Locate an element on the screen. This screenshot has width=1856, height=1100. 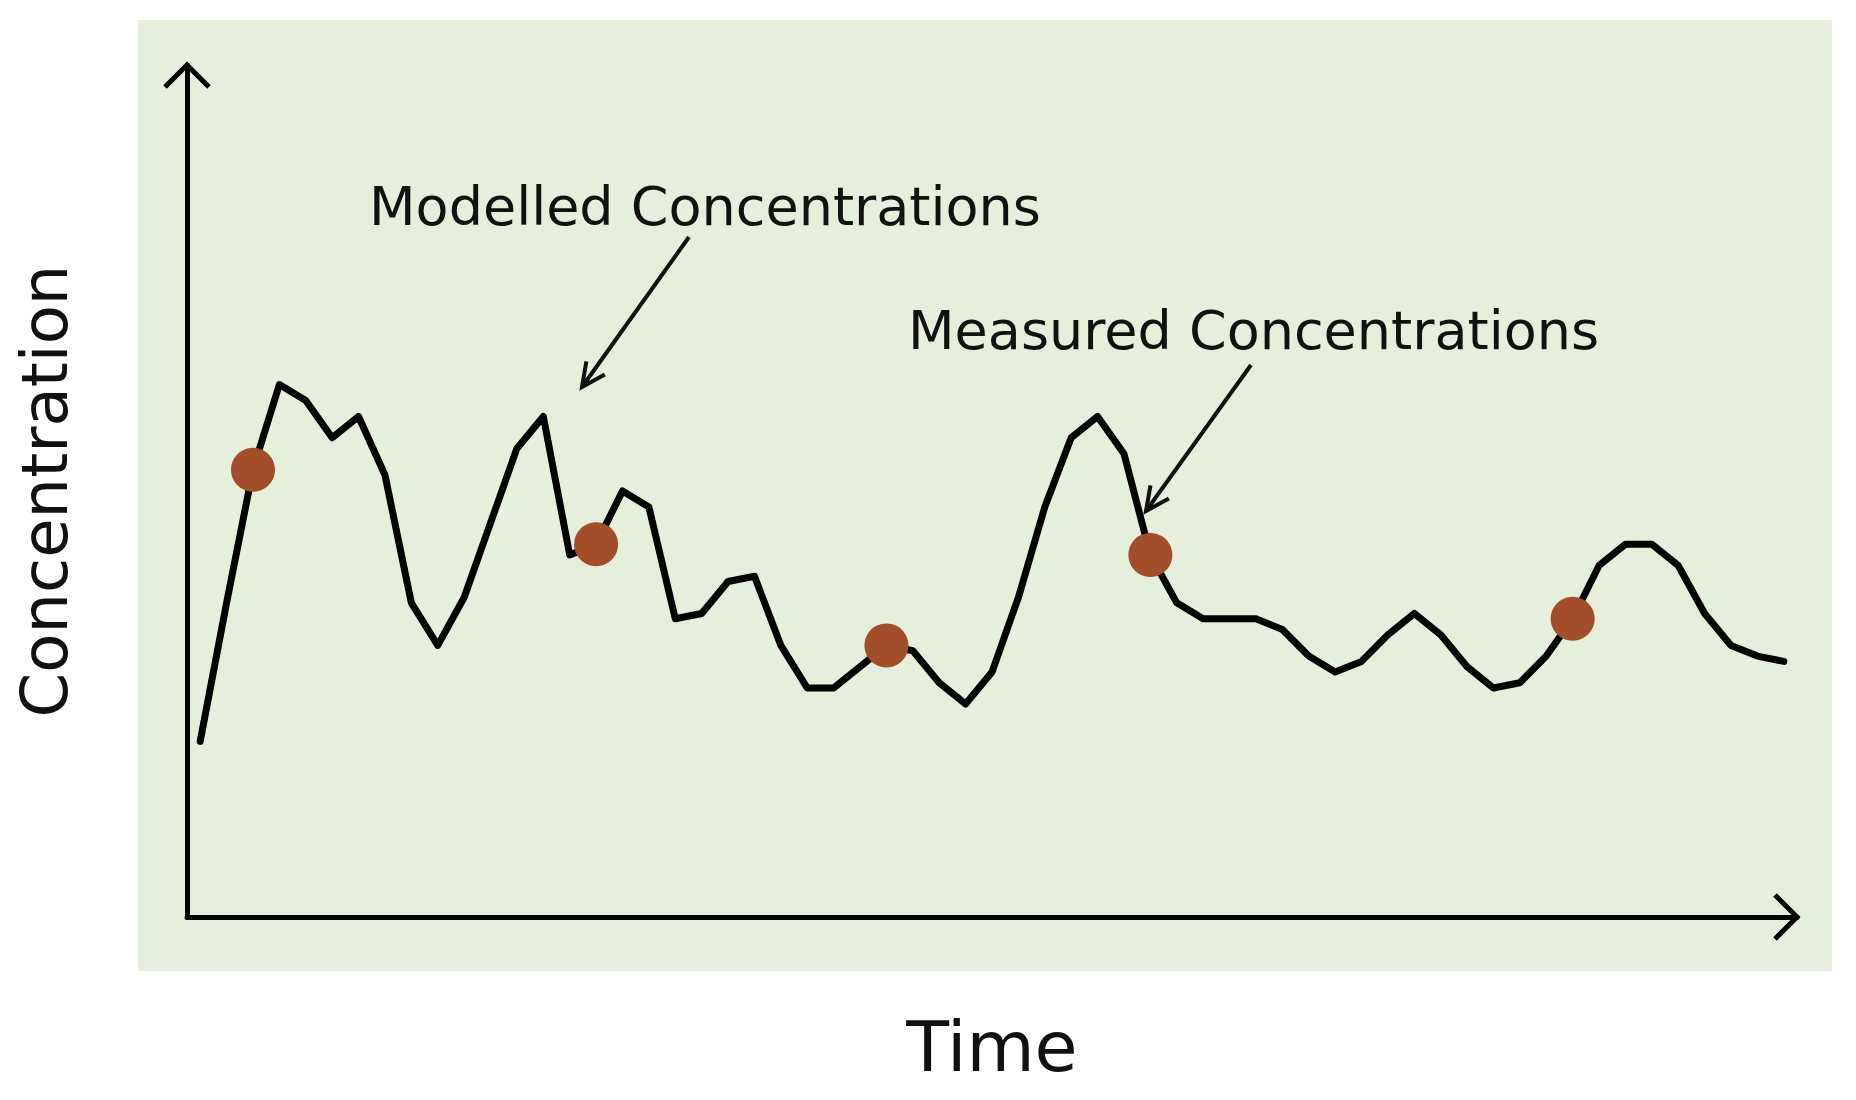
x-axis-title: Time is located at coordinates (991, 1047).